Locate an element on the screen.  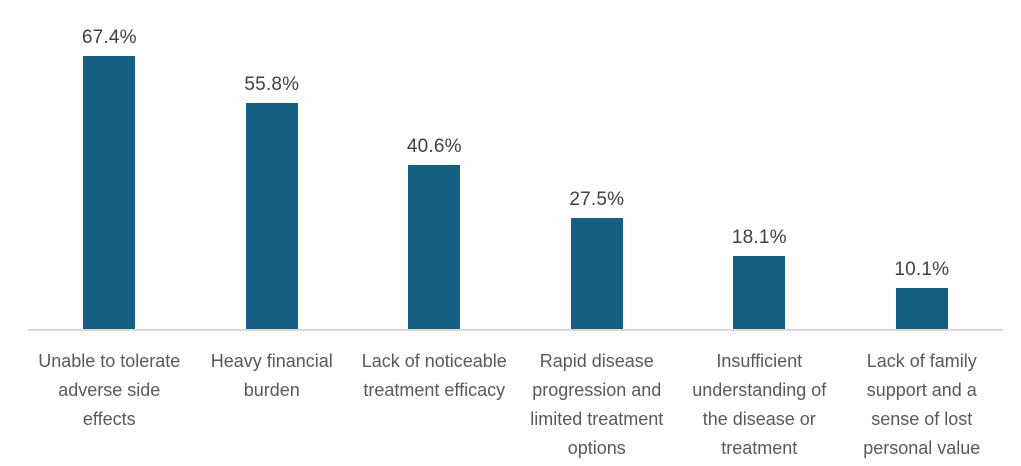
bar-value-label: 55.8% is located at coordinates (272, 84).